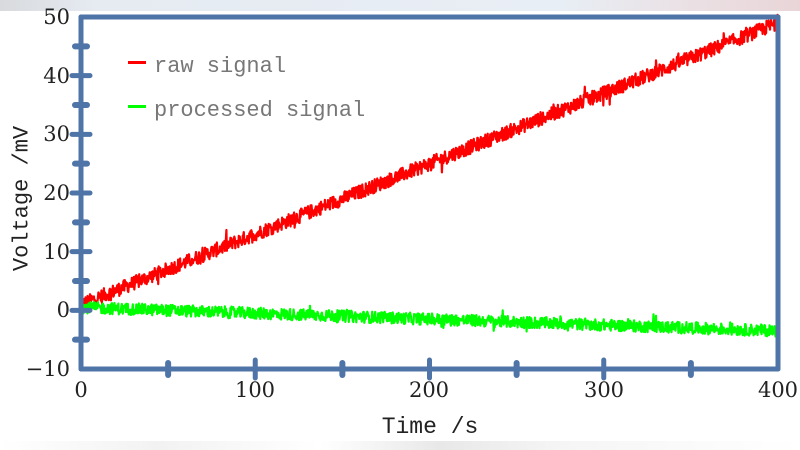  I want to click on processed-signal-line, so click(429, 319).